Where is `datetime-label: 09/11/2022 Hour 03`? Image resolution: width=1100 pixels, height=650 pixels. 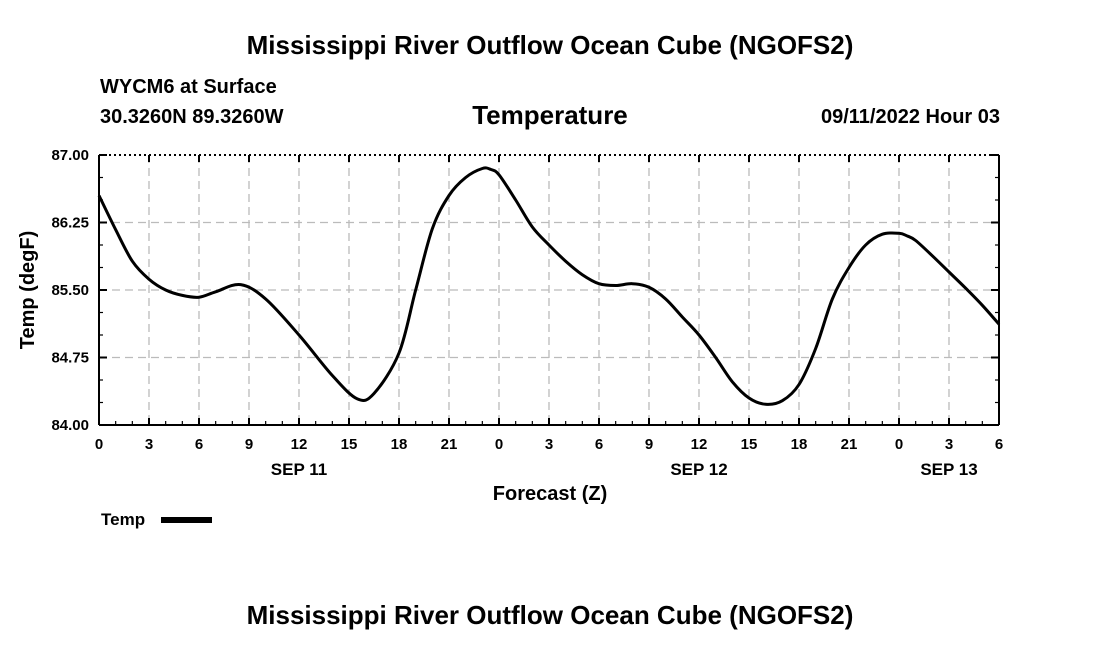 datetime-label: 09/11/2022 Hour 03 is located at coordinates (910, 117).